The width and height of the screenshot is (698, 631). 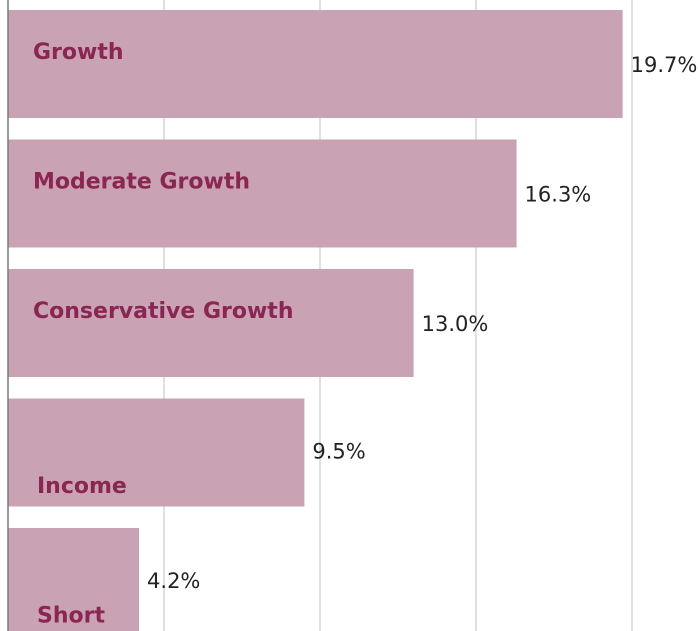 I want to click on value-label: 13.0%, so click(x=455, y=324).